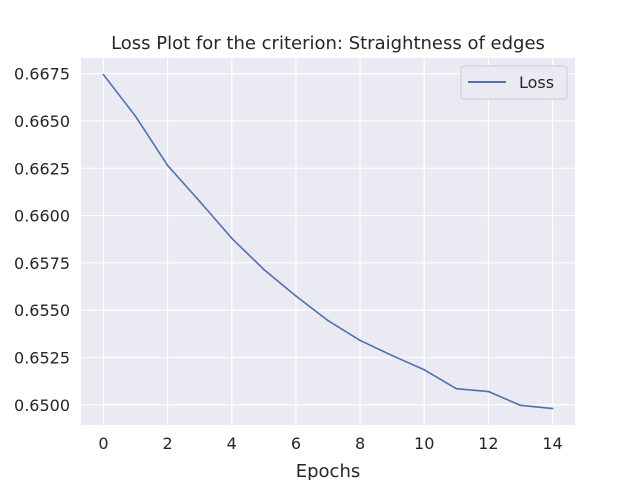  I want to click on x-tick-label: 4, so click(232, 443).